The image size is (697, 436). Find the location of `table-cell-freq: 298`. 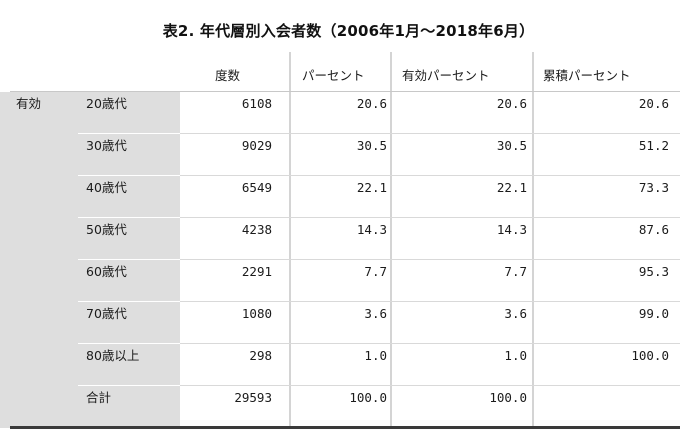

table-cell-freq: 298 is located at coordinates (260, 355).